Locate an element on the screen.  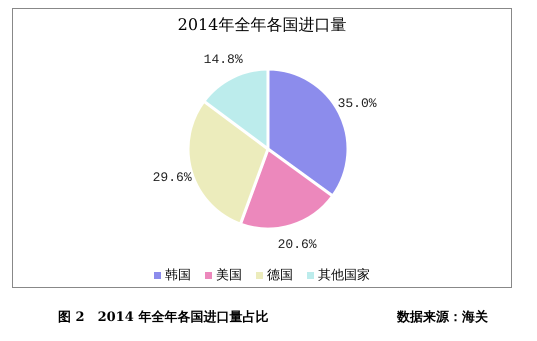
caption: 图 2 2014 年全年各国进口量占比 is located at coordinates (163, 317).